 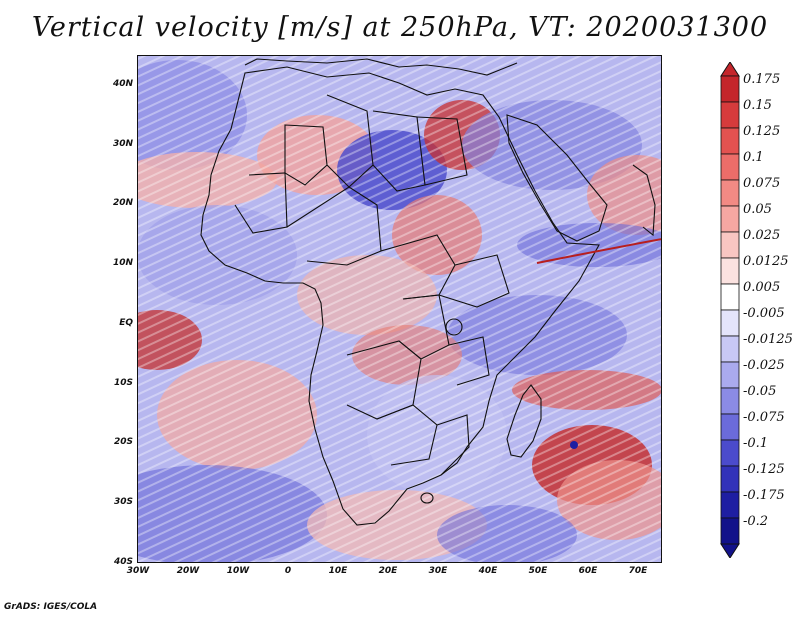 I want to click on colorbar-label: 0.005, so click(x=762, y=287).